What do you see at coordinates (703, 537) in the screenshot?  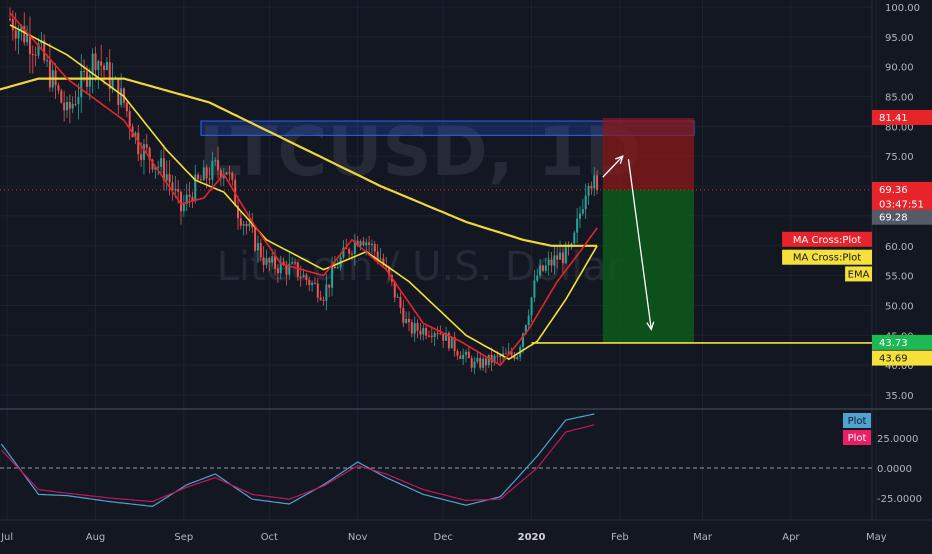 I see `time-tick-label: Mar` at bounding box center [703, 537].